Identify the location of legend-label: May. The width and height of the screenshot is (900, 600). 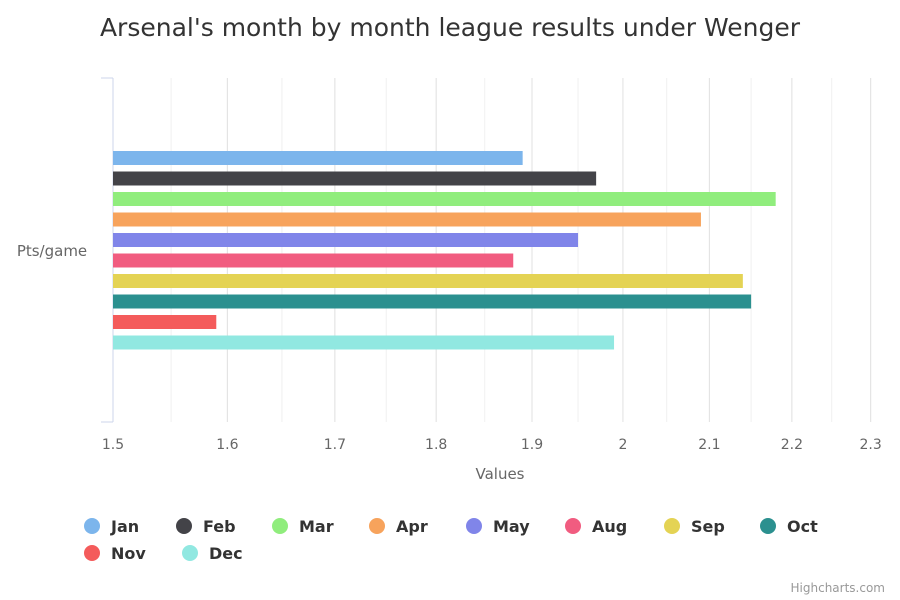
(511, 526).